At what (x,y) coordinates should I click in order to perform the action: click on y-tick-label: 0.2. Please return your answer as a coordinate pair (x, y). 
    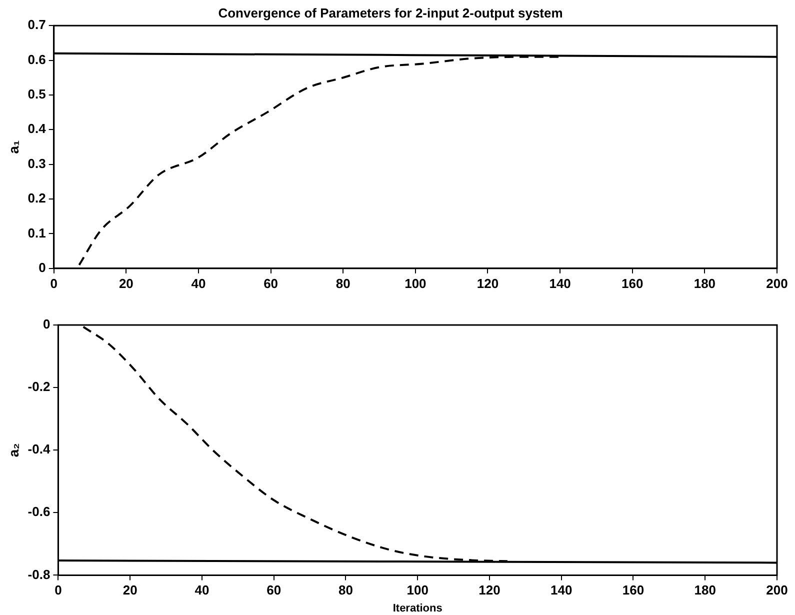
    Looking at the image, I should click on (37, 198).